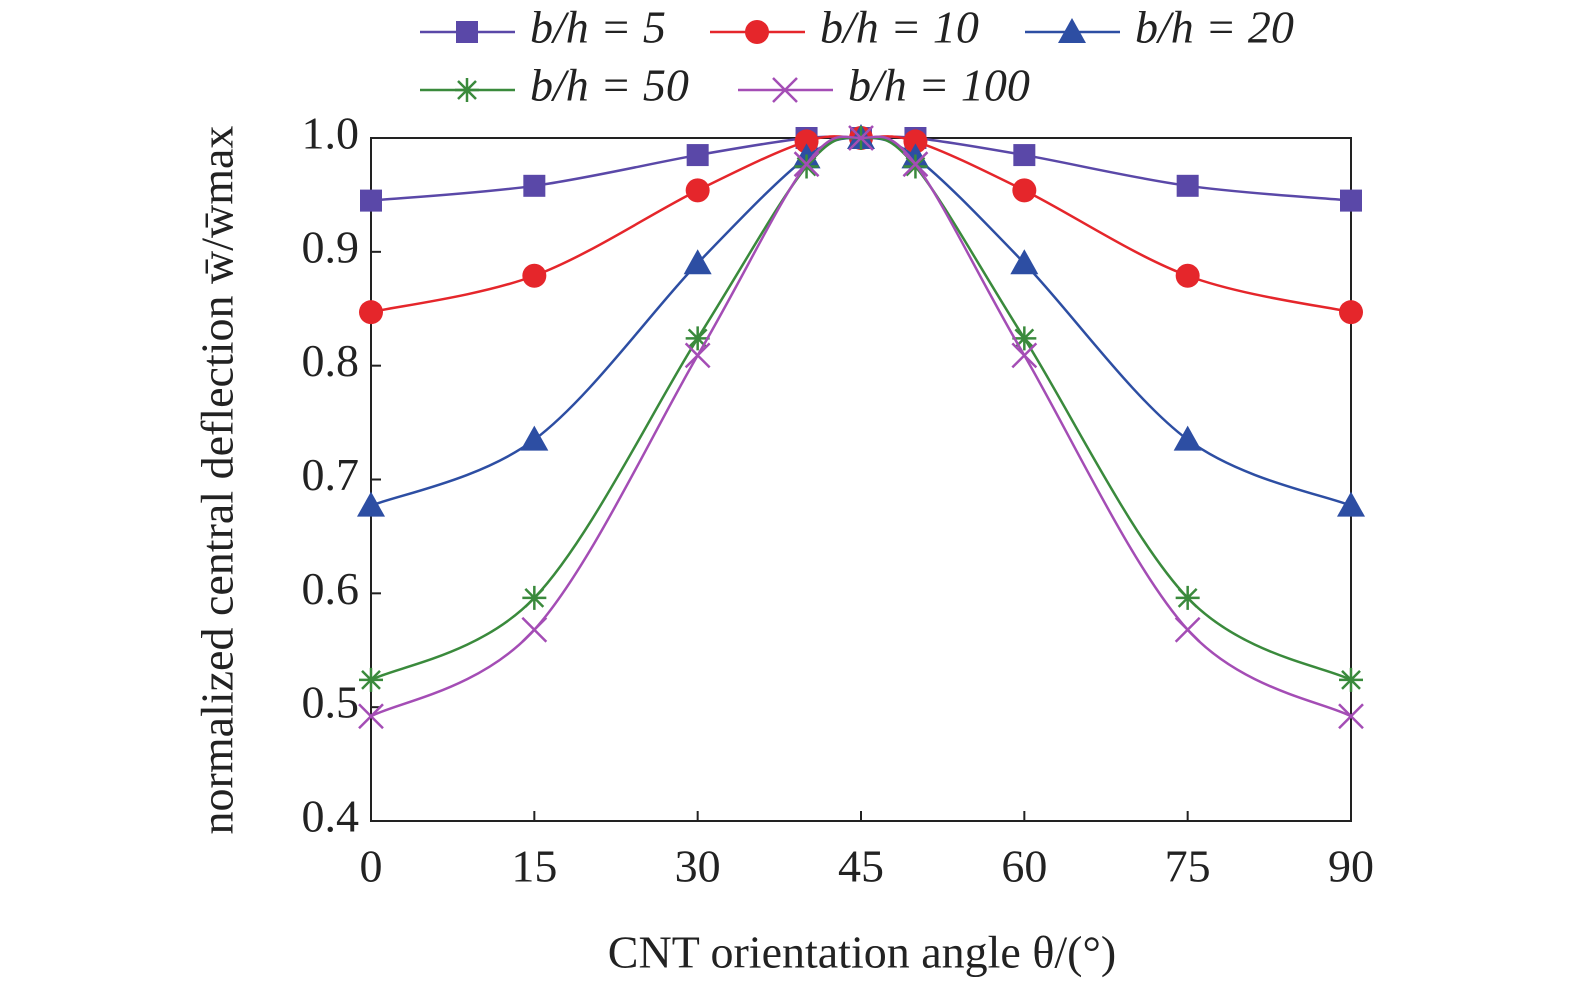 The image size is (1575, 994). What do you see at coordinates (861, 224) in the screenshot?
I see `series-line` at bounding box center [861, 224].